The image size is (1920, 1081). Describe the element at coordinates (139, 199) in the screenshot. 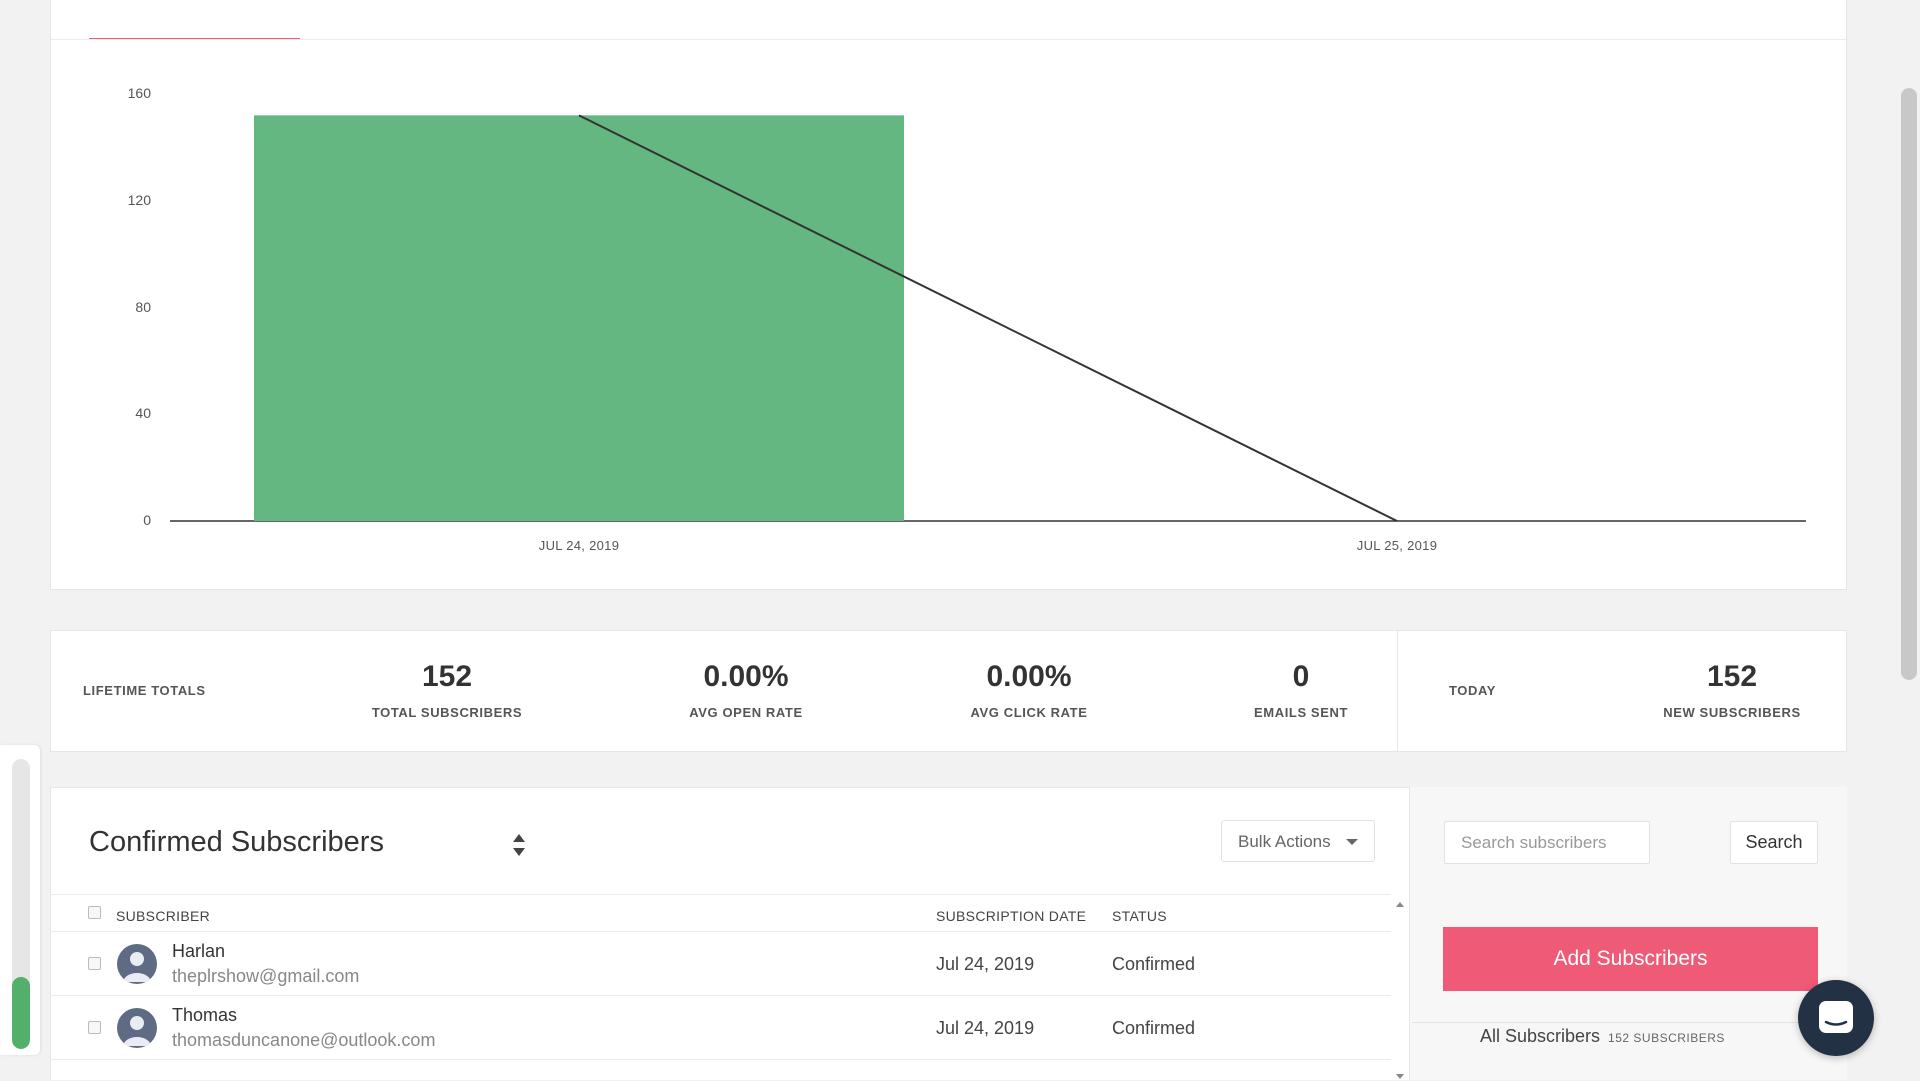

I see `y-tick-label: 120` at that location.